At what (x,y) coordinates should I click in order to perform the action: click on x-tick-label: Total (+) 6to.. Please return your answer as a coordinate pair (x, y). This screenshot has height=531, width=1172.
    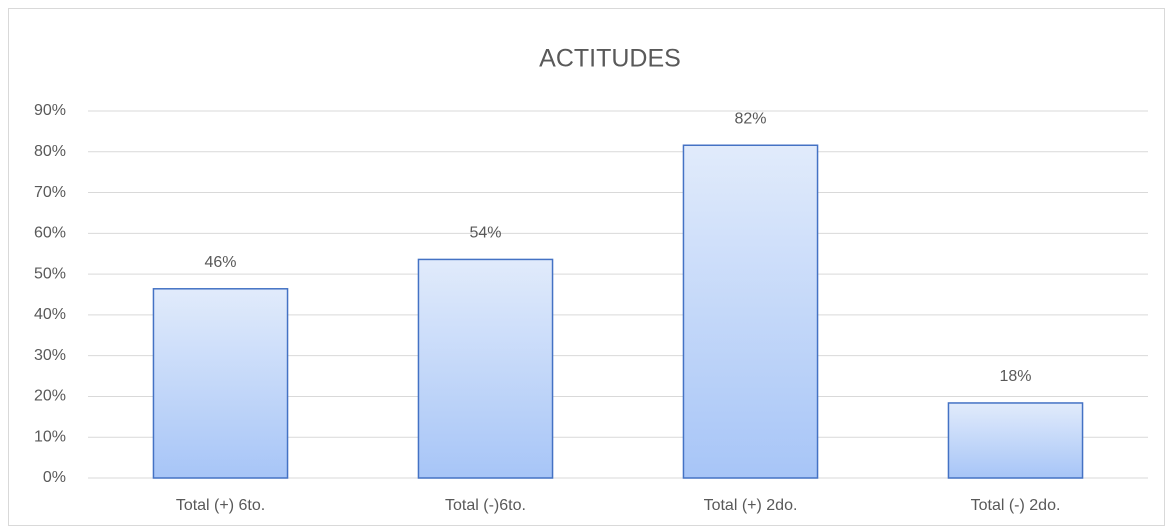
    Looking at the image, I should click on (220, 505).